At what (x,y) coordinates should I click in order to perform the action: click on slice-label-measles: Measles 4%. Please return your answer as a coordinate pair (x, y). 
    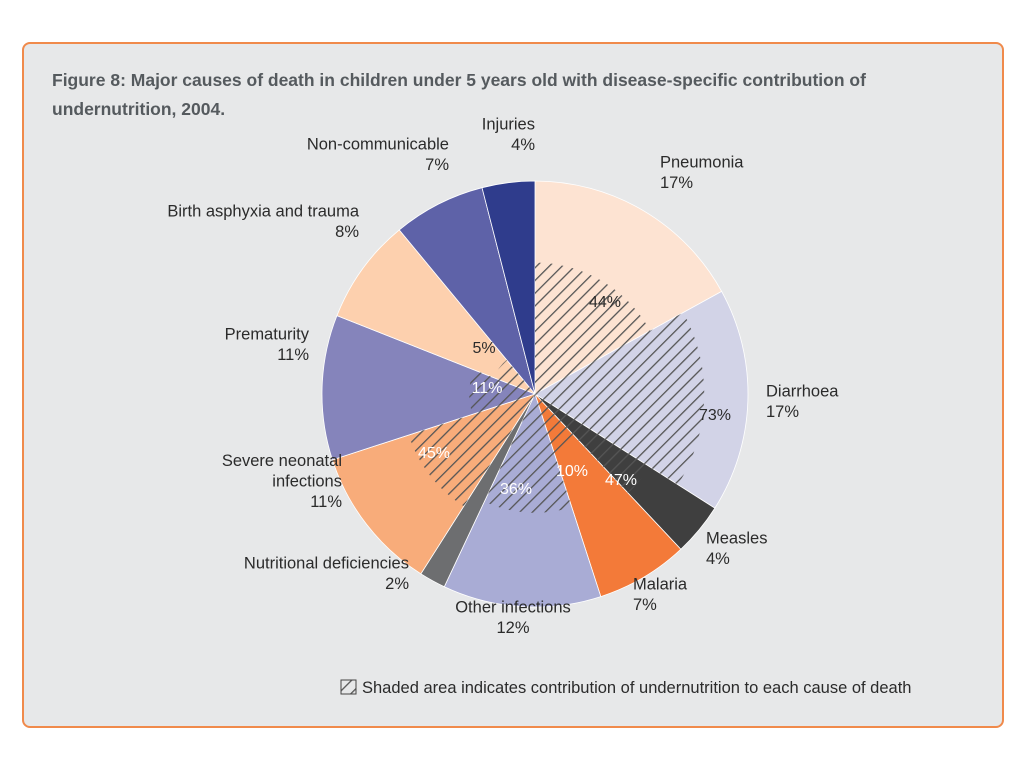
    Looking at the image, I should click on (736, 549).